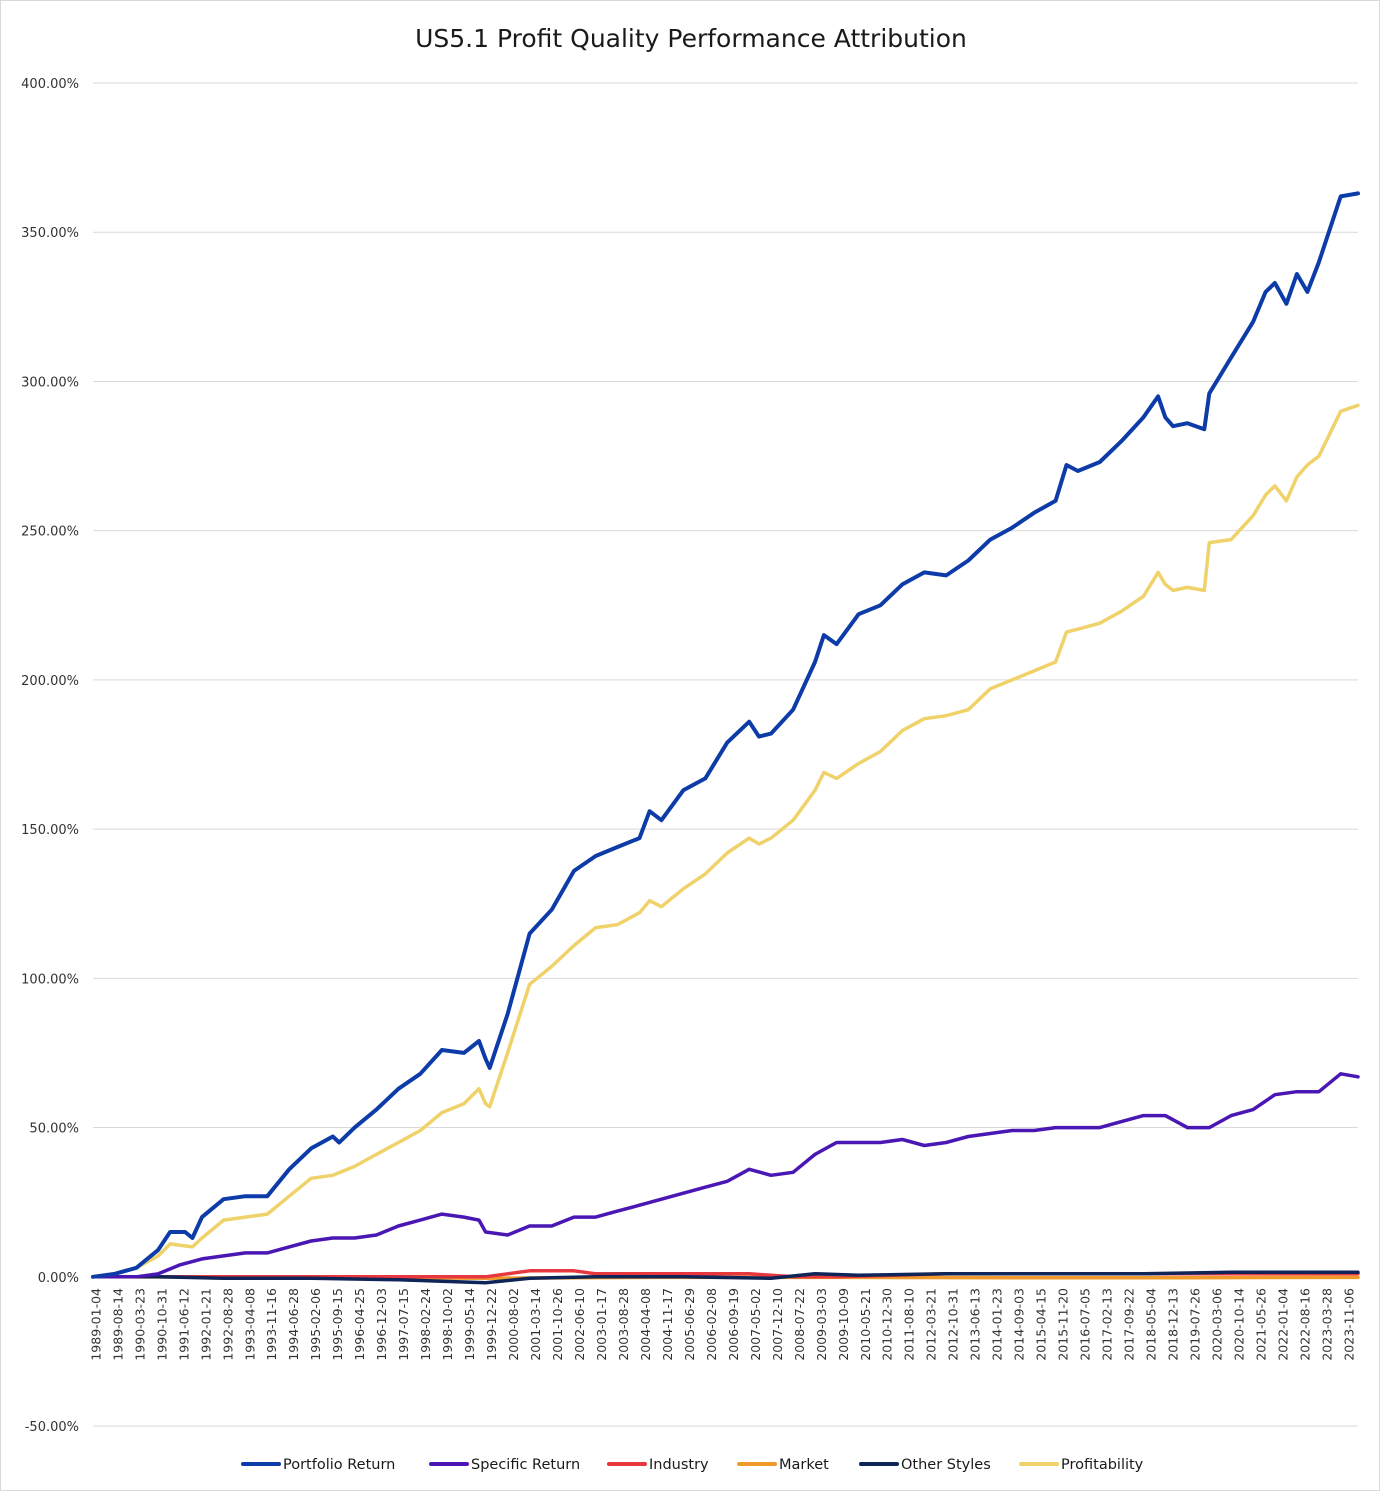 This screenshot has height=1492, width=1380. I want to click on y-tick-label: 350.00%, so click(50, 233).